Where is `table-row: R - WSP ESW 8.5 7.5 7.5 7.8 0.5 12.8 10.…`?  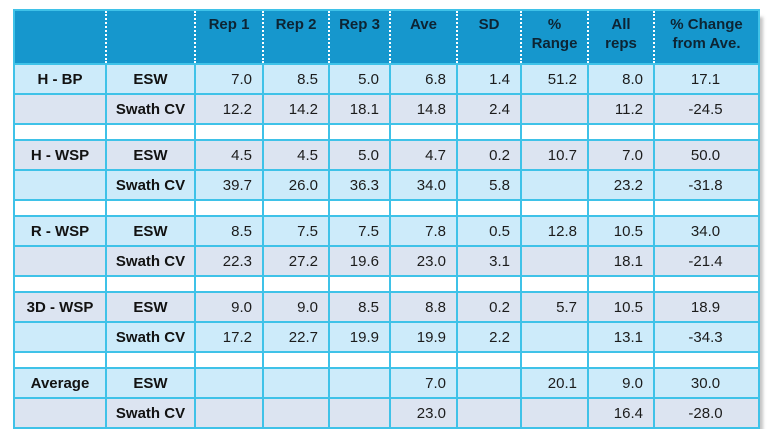
table-row: R - WSP ESW 8.5 7.5 7.5 7.8 0.5 12.8 10.… is located at coordinates (386, 231).